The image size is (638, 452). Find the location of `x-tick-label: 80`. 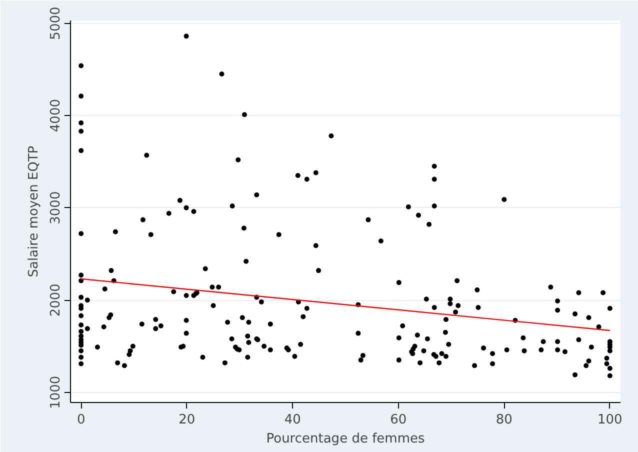

x-tick-label: 80 is located at coordinates (504, 420).